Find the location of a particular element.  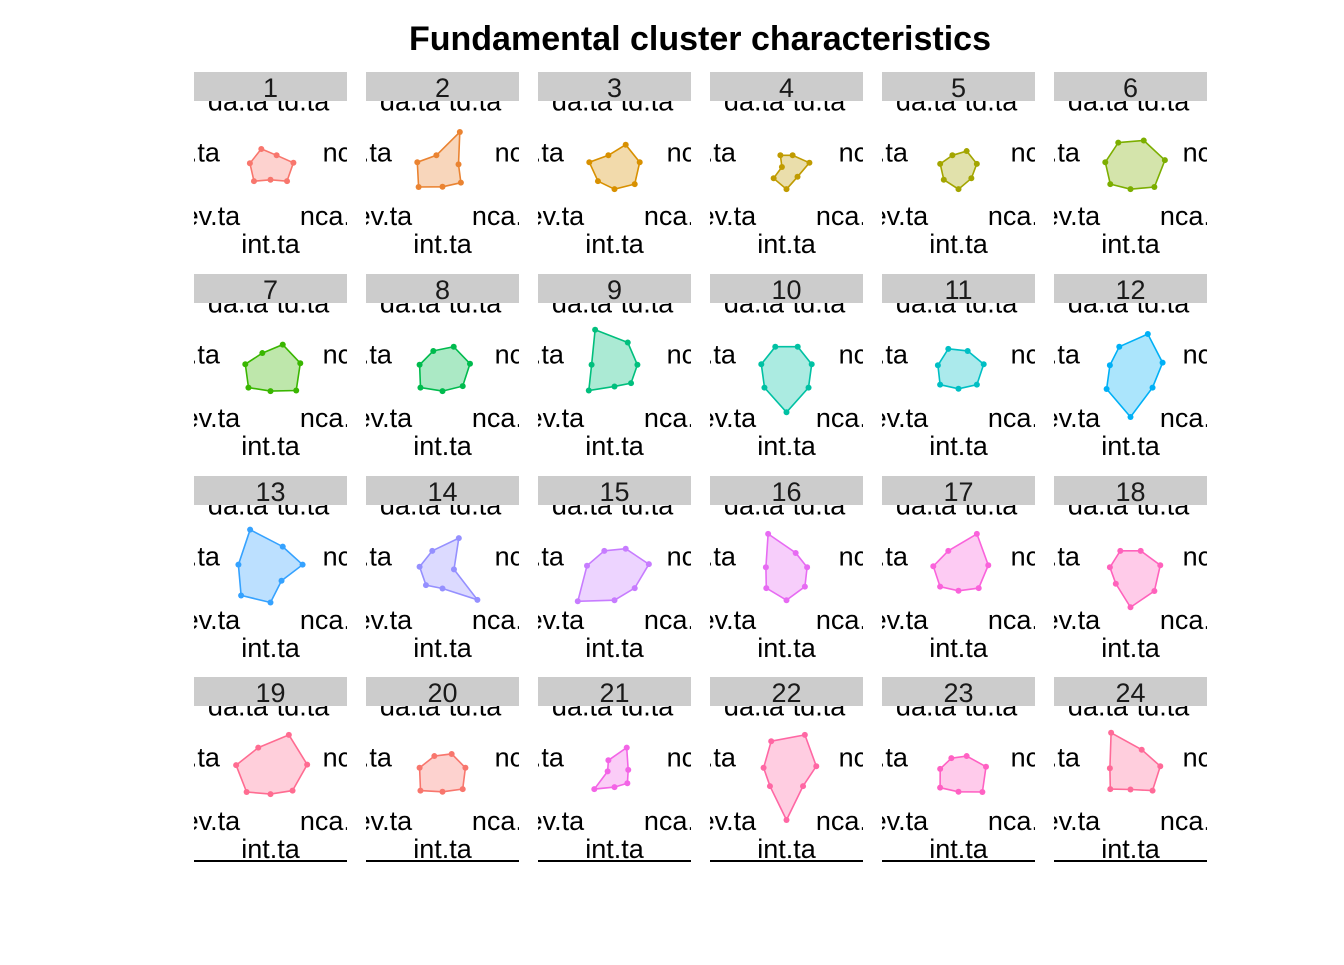

panel-strip-label: 18 is located at coordinates (1130, 492).